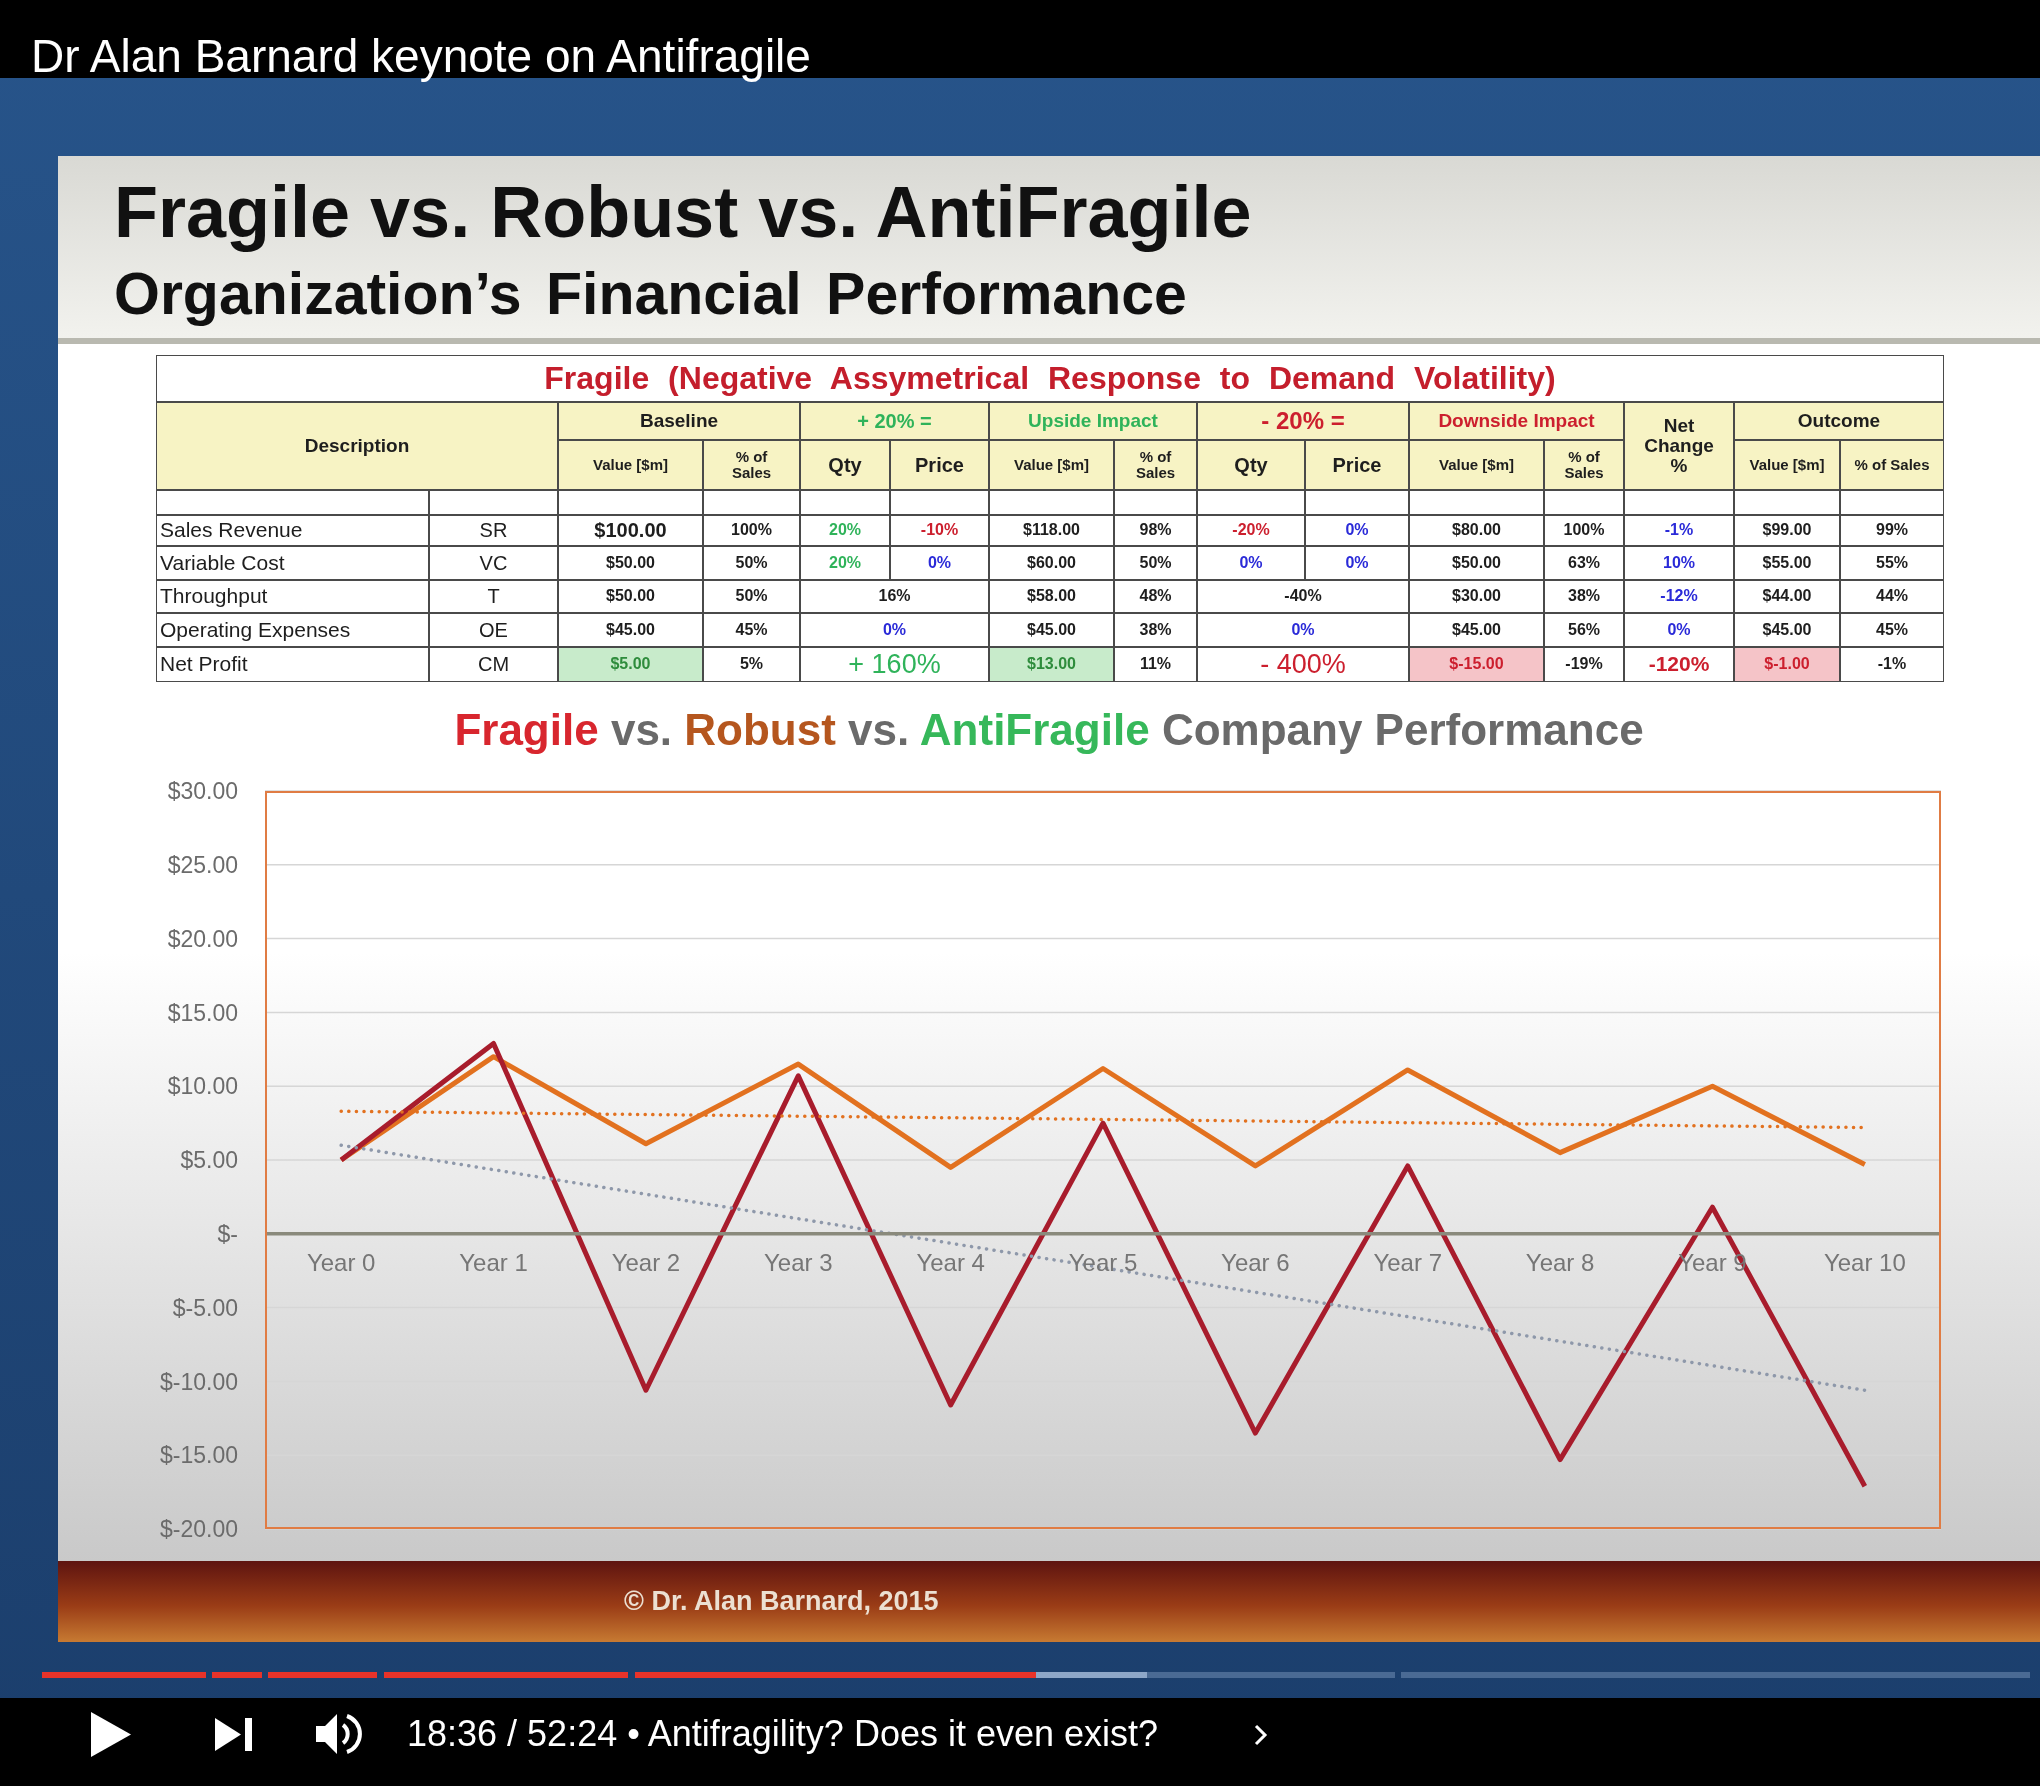 The image size is (2040, 1786). I want to click on x-tick-label: Year 2, so click(646, 1263).